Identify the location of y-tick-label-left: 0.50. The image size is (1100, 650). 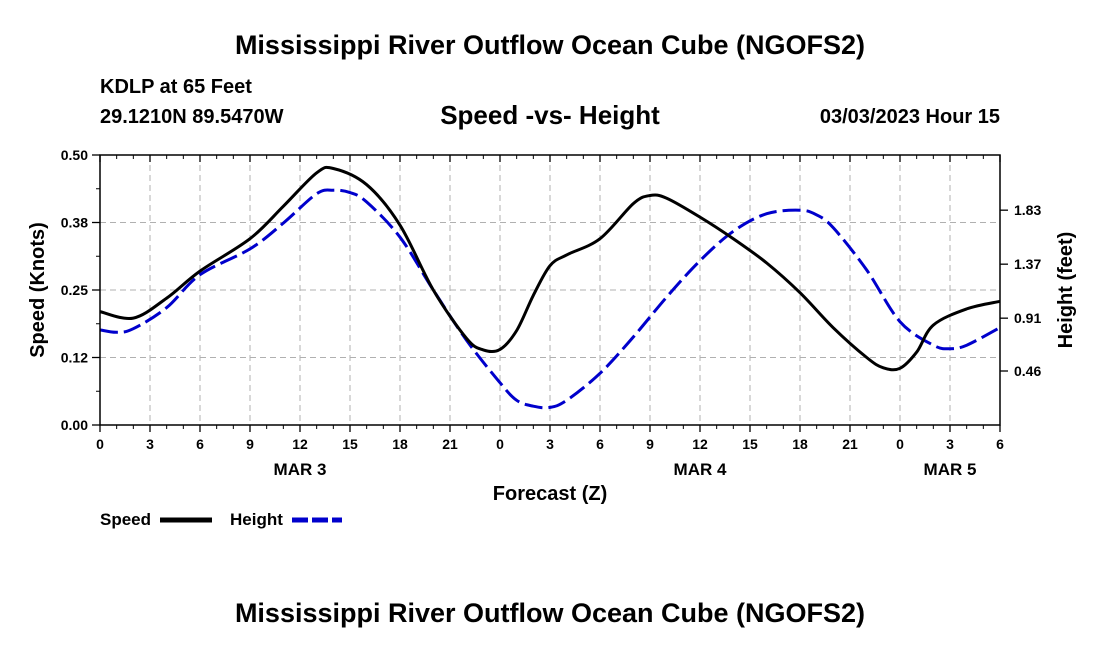
(74, 155).